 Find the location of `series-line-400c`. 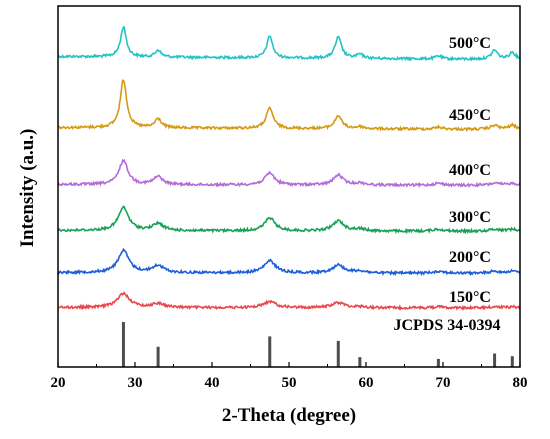

series-line-400c is located at coordinates (289, 173).